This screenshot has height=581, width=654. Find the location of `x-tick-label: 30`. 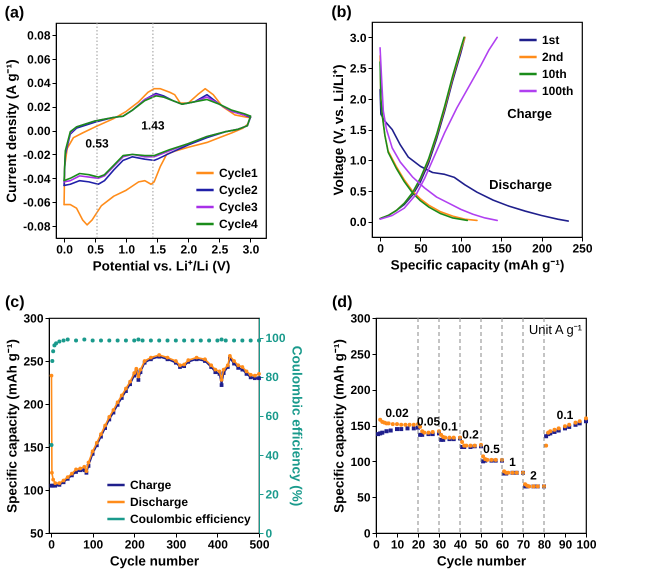

x-tick-label: 30 is located at coordinates (439, 545).